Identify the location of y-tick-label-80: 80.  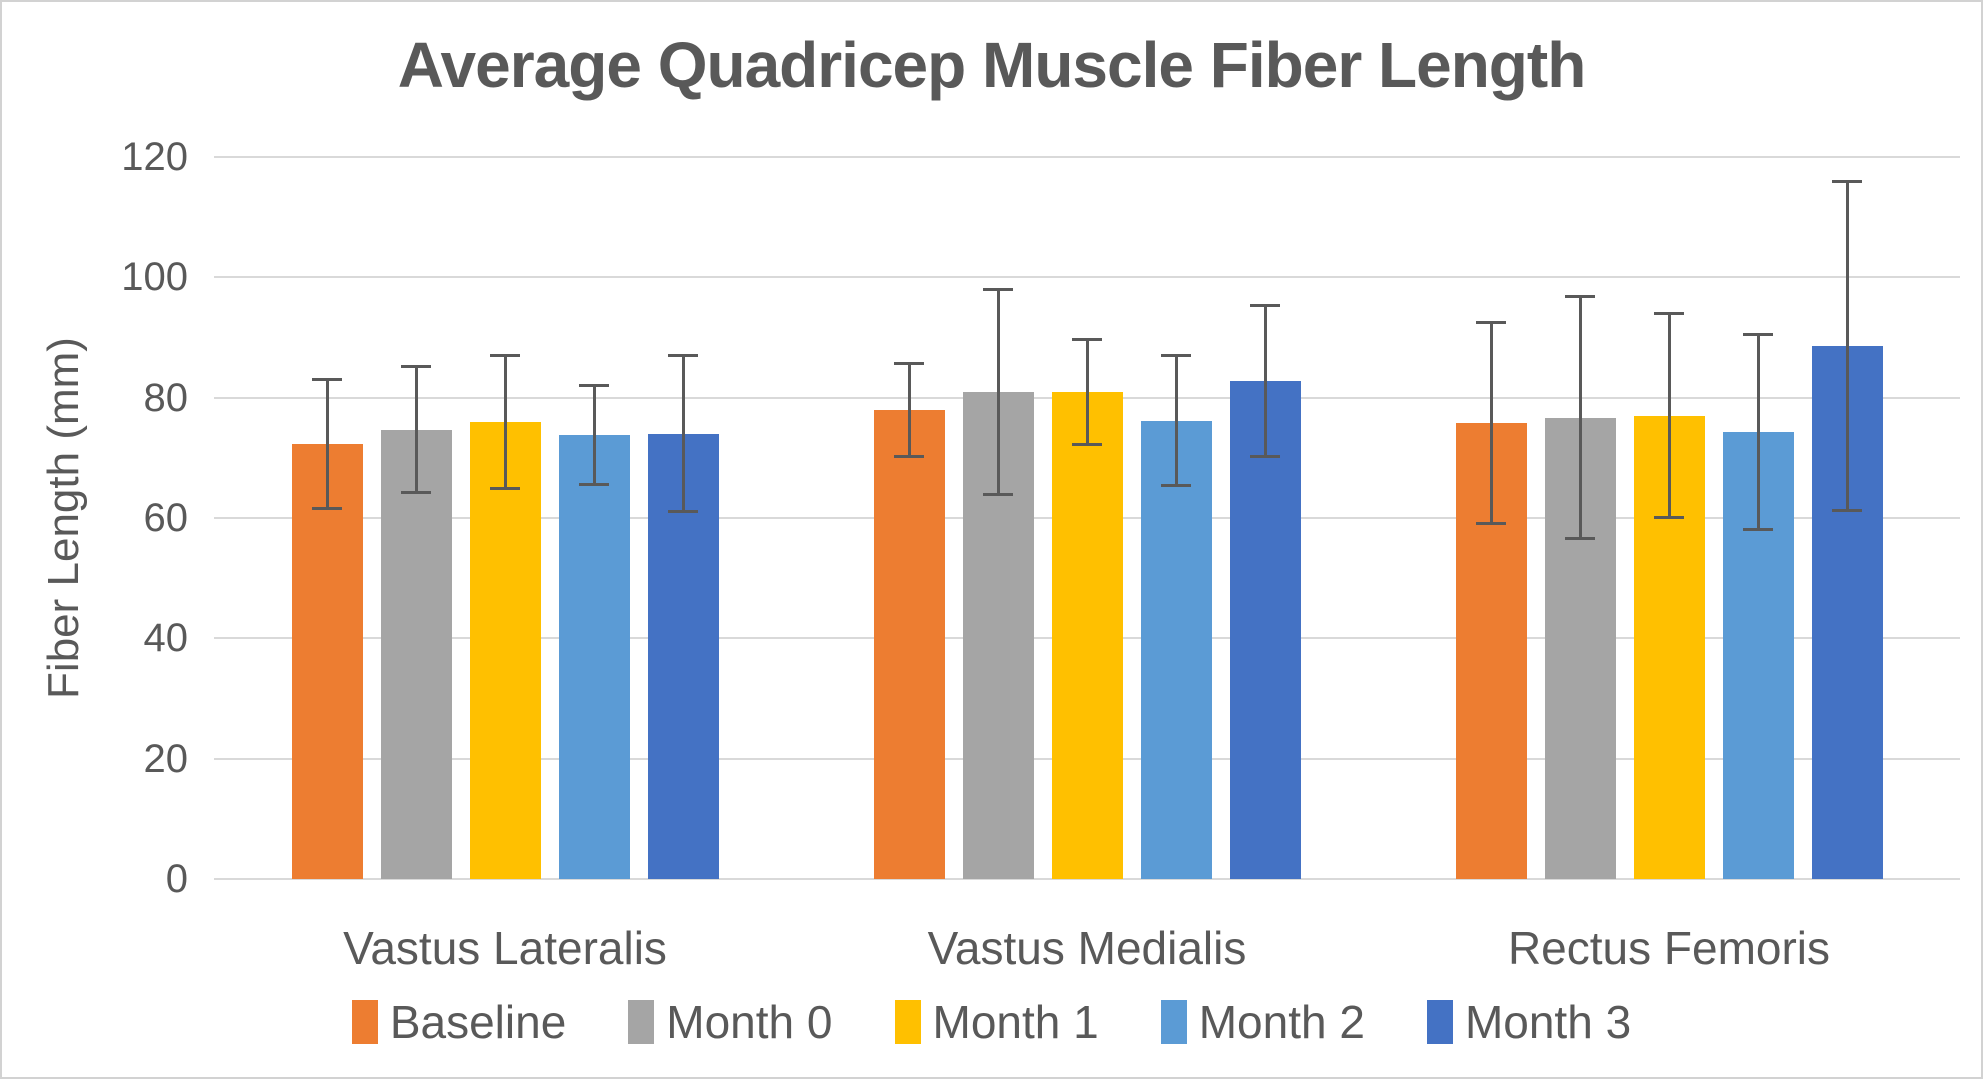
(166, 397).